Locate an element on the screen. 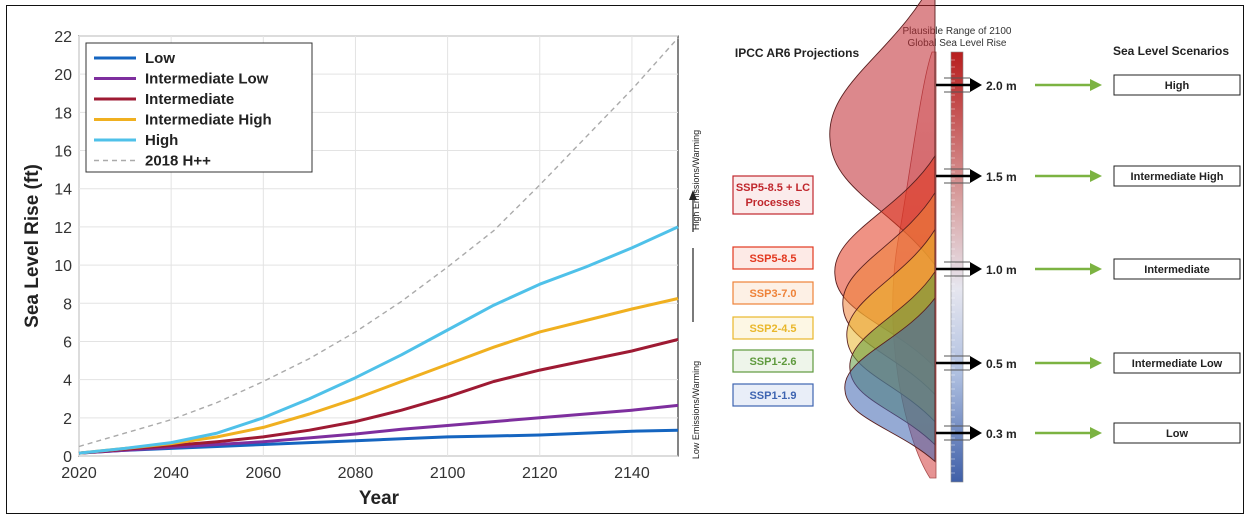 The height and width of the screenshot is (520, 1251). level-value: 1.0 m is located at coordinates (1001, 270).